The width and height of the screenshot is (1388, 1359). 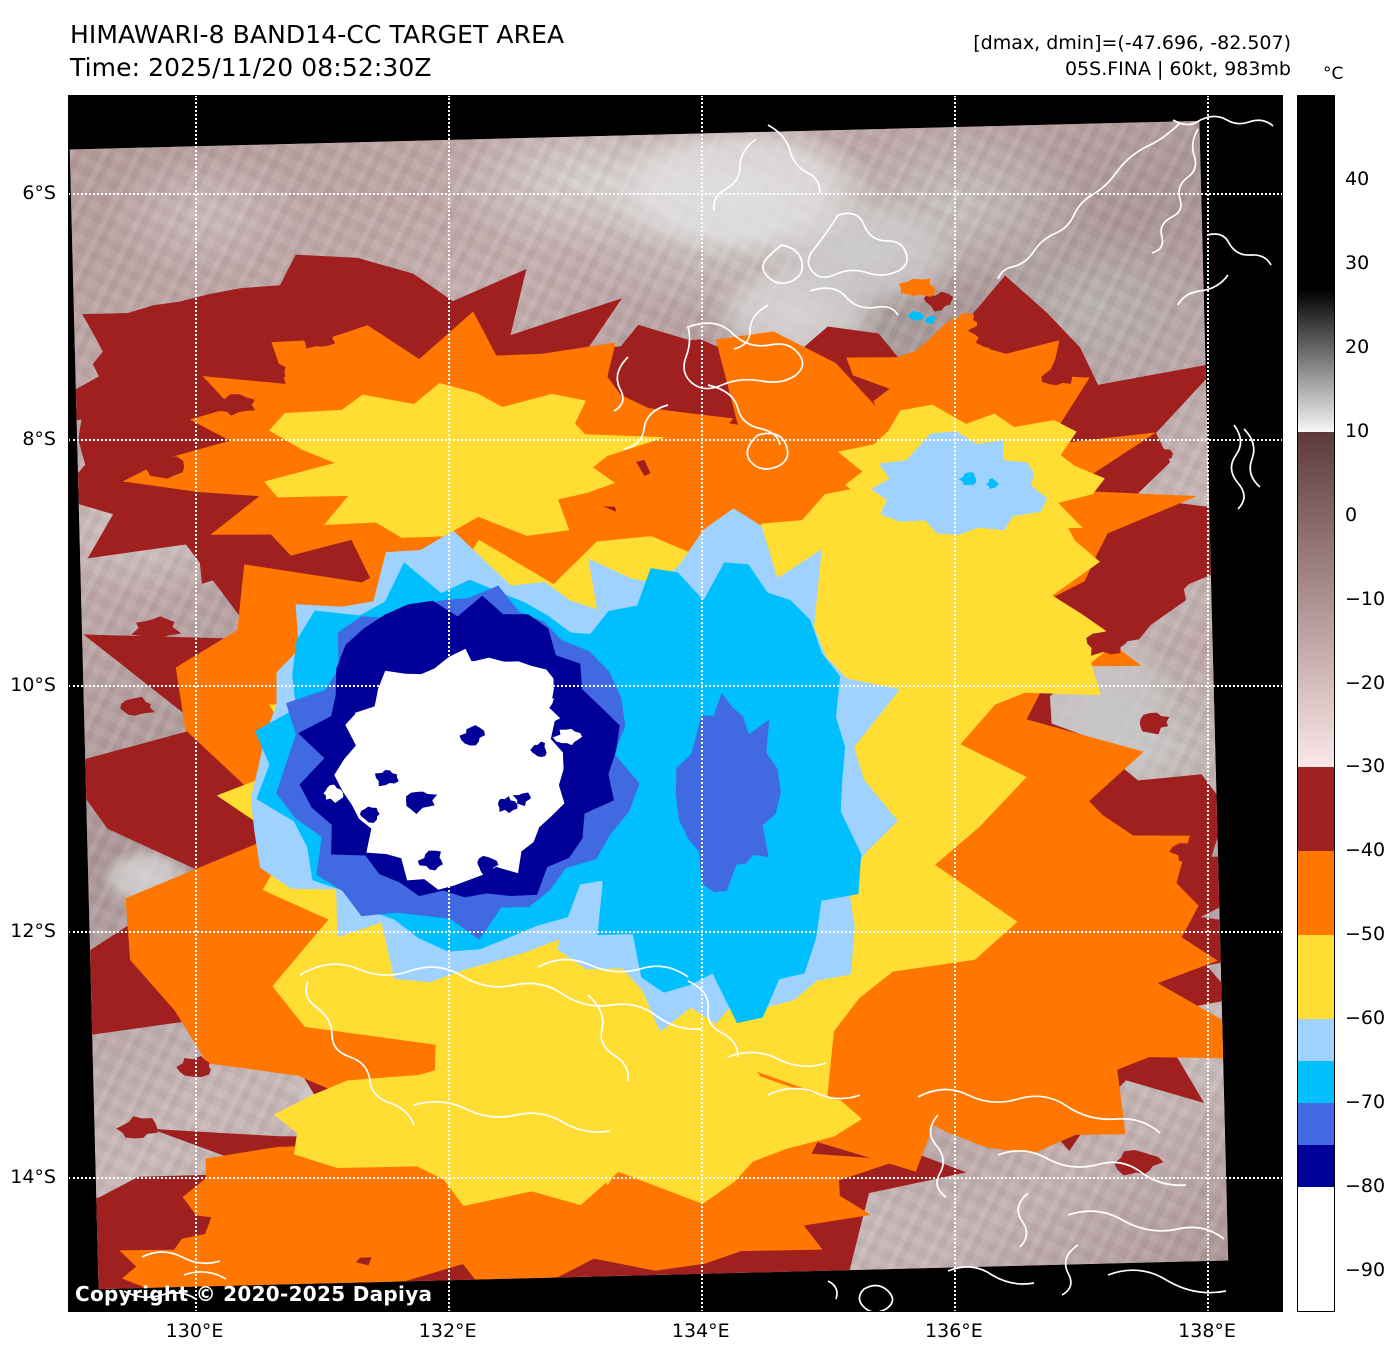 I want to click on copyright-label: Copyright © 2020-2025 Dapiya, so click(x=254, y=1294).